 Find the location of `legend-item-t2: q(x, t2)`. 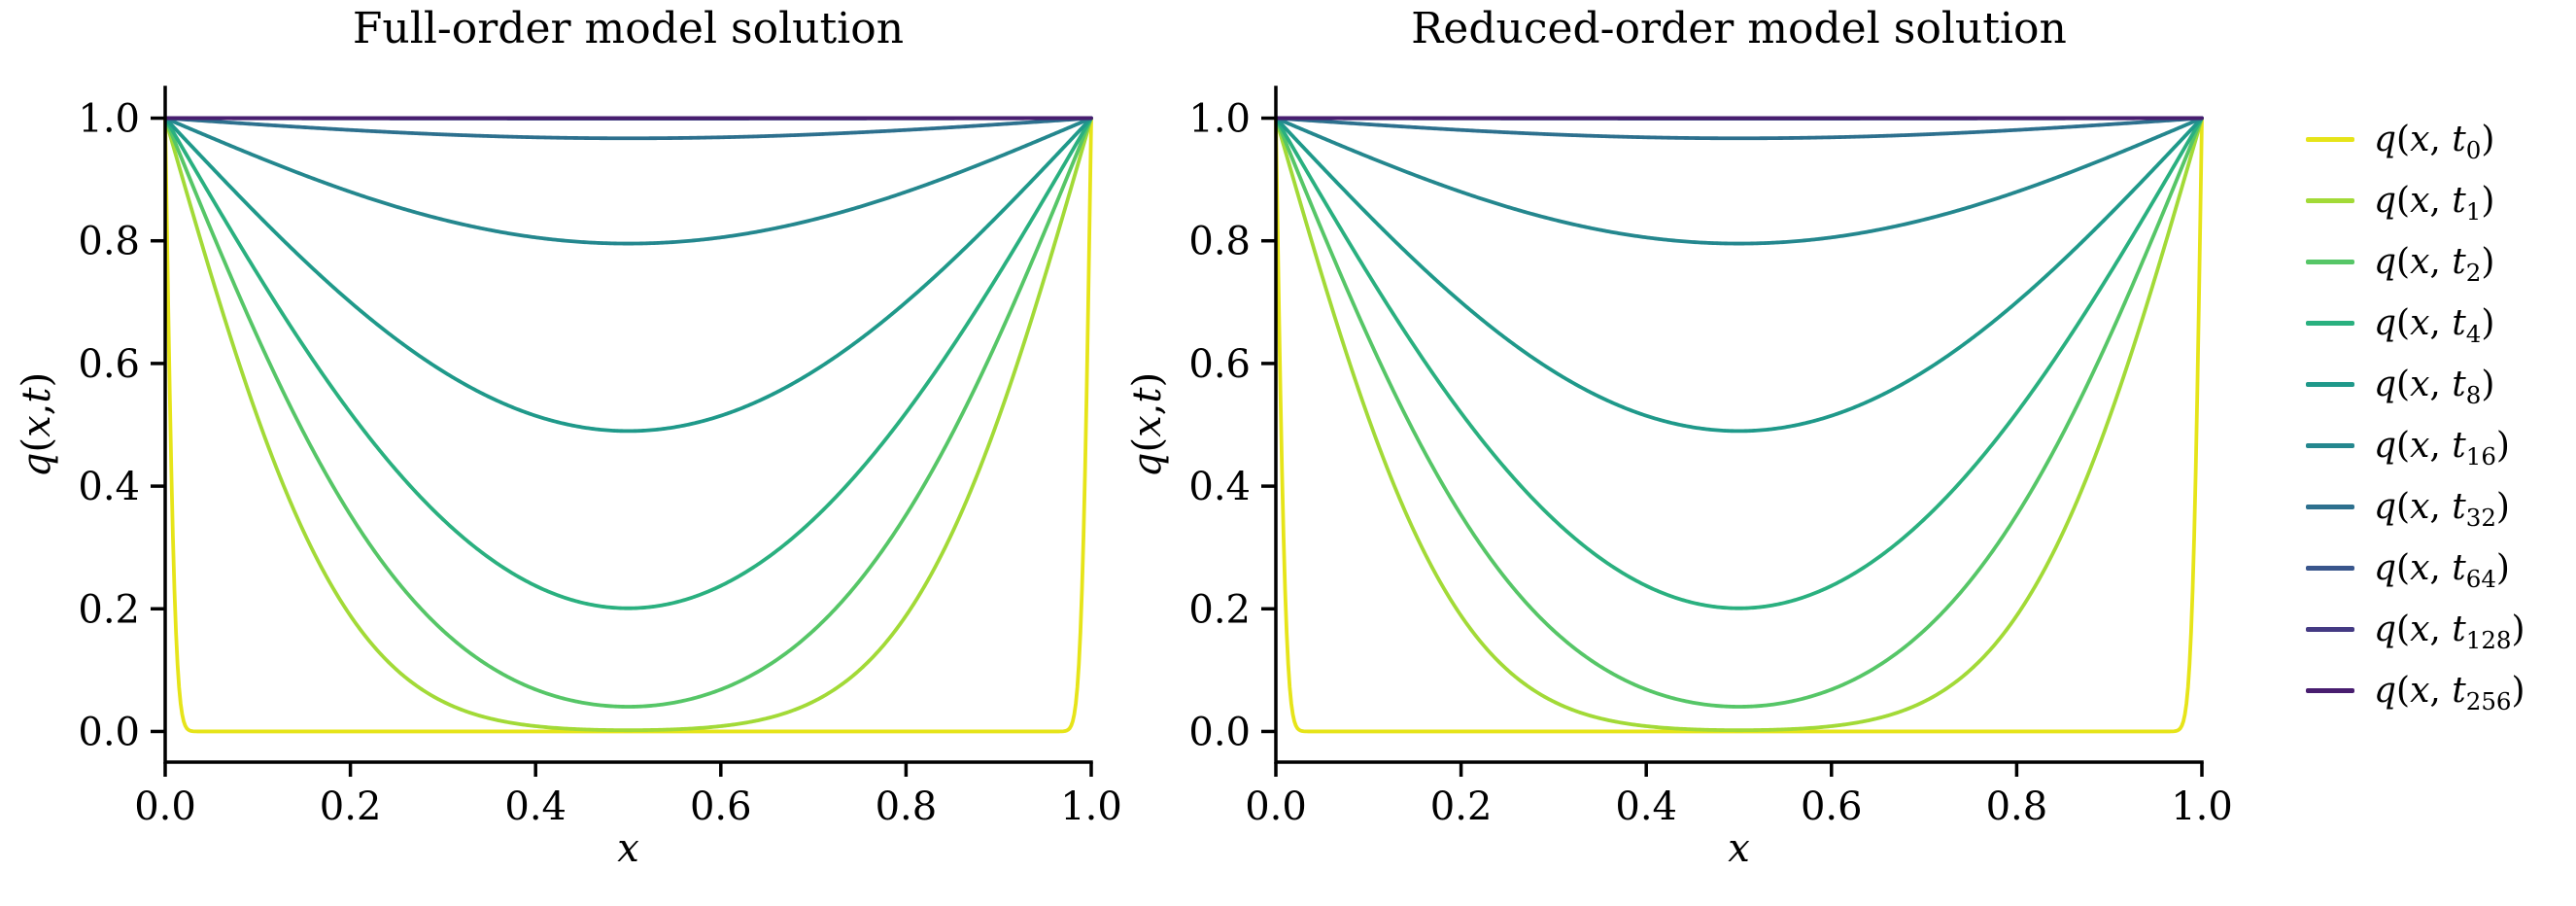

legend-item-t2: q(x, t2) is located at coordinates (2437, 262).